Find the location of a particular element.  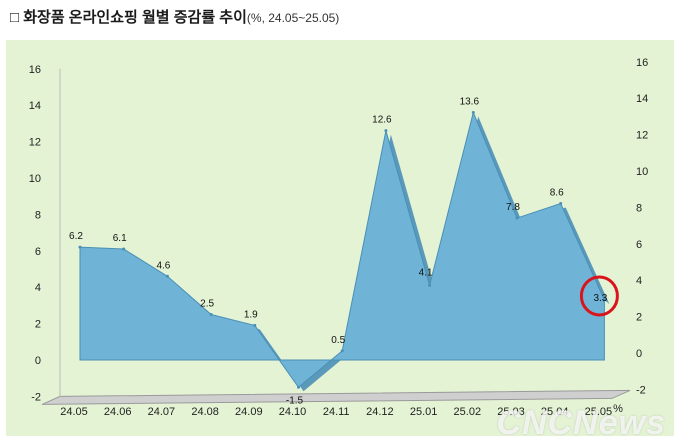

data-point-24.07 is located at coordinates (167, 276).